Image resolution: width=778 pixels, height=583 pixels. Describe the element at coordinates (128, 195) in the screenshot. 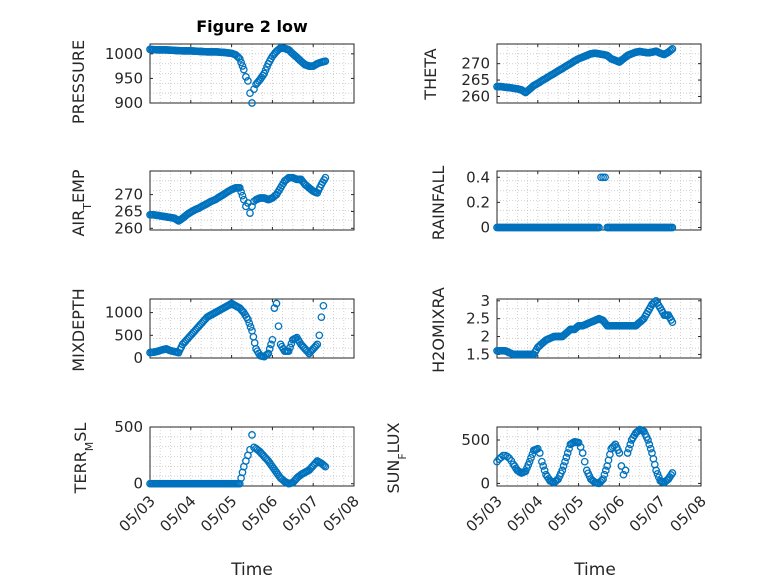

I see `y-tick-label: 270` at that location.